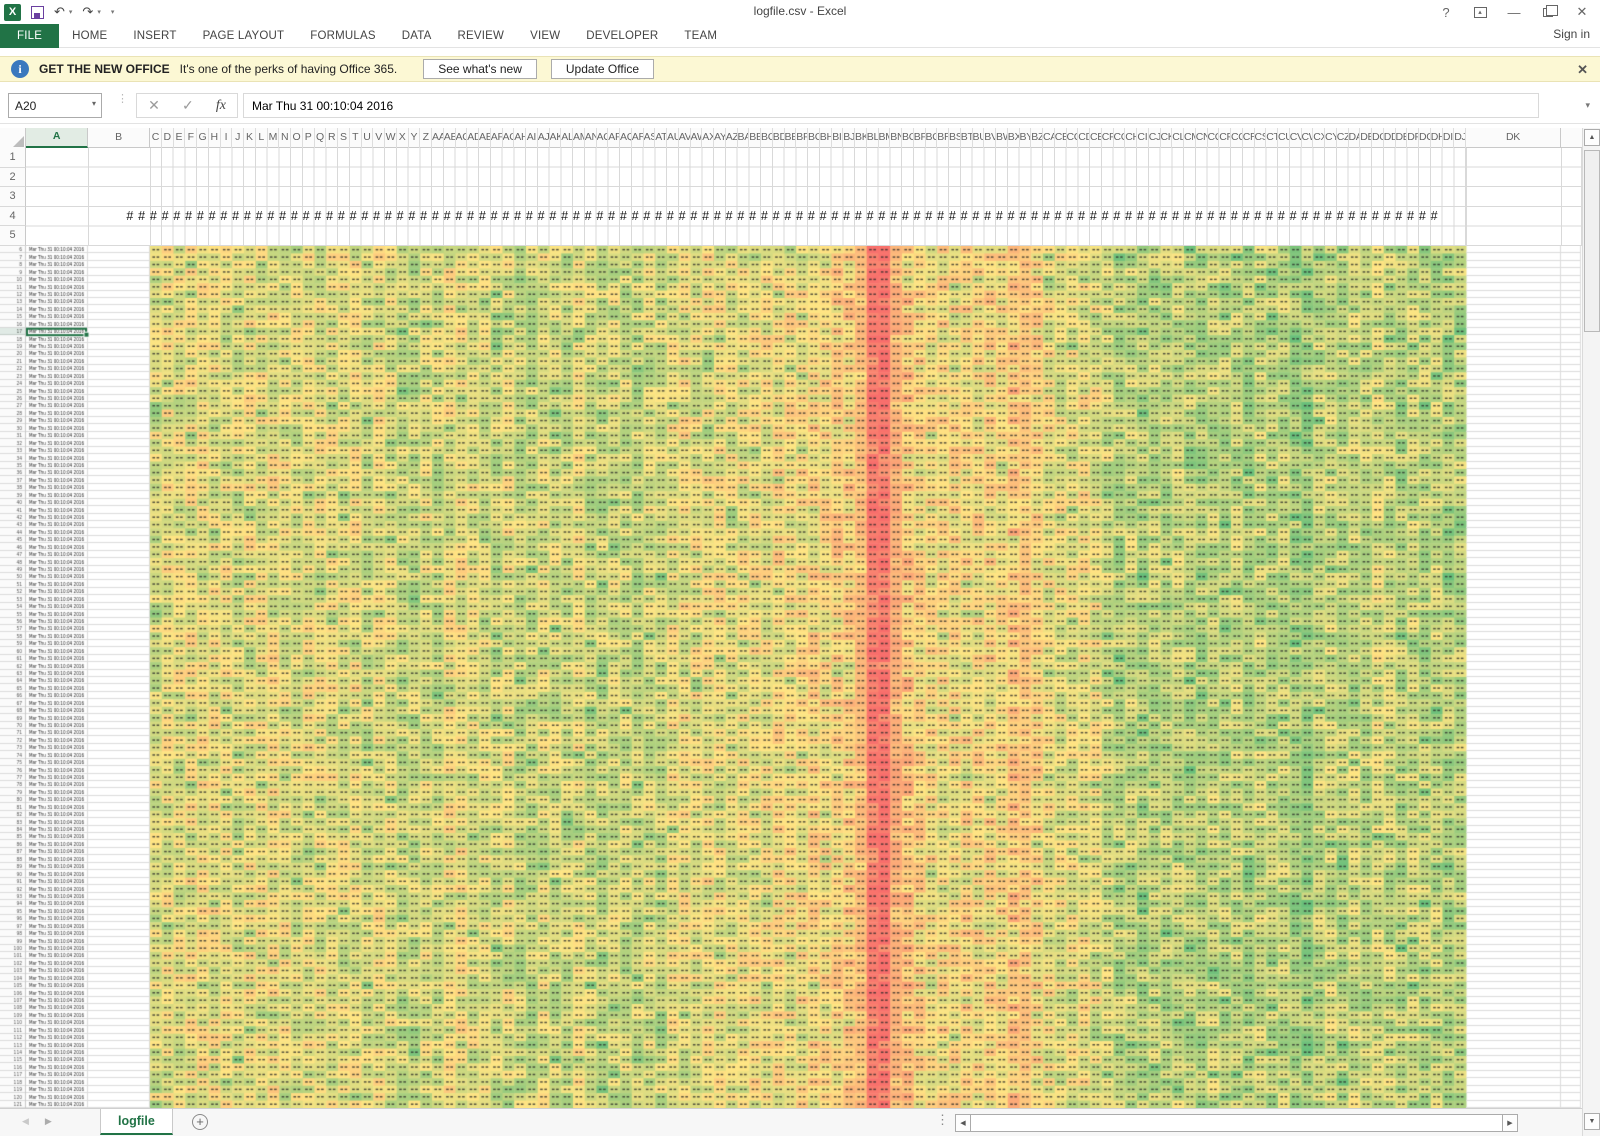 Image resolution: width=1600 pixels, height=1136 pixels. What do you see at coordinates (25, 1121) in the screenshot?
I see `prev-sheet-icon: ◀` at bounding box center [25, 1121].